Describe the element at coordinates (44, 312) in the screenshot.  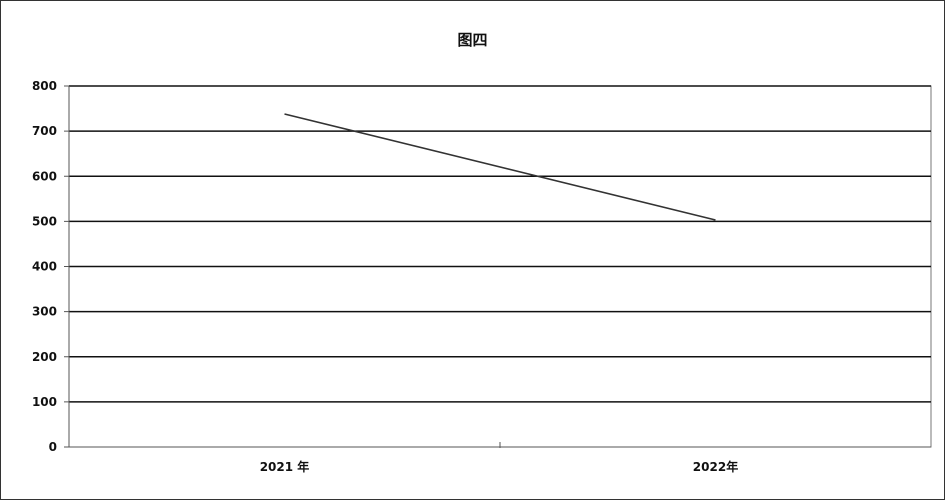
I see `y-tick-label: 300` at that location.